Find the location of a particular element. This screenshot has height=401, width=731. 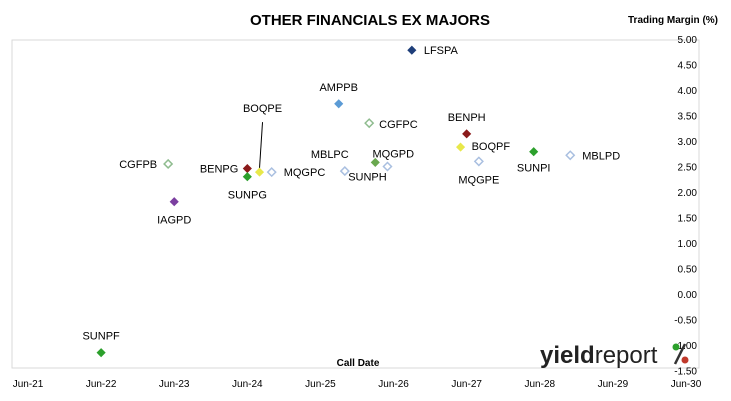

y-tick-label: -1.00 is located at coordinates (685, 346).